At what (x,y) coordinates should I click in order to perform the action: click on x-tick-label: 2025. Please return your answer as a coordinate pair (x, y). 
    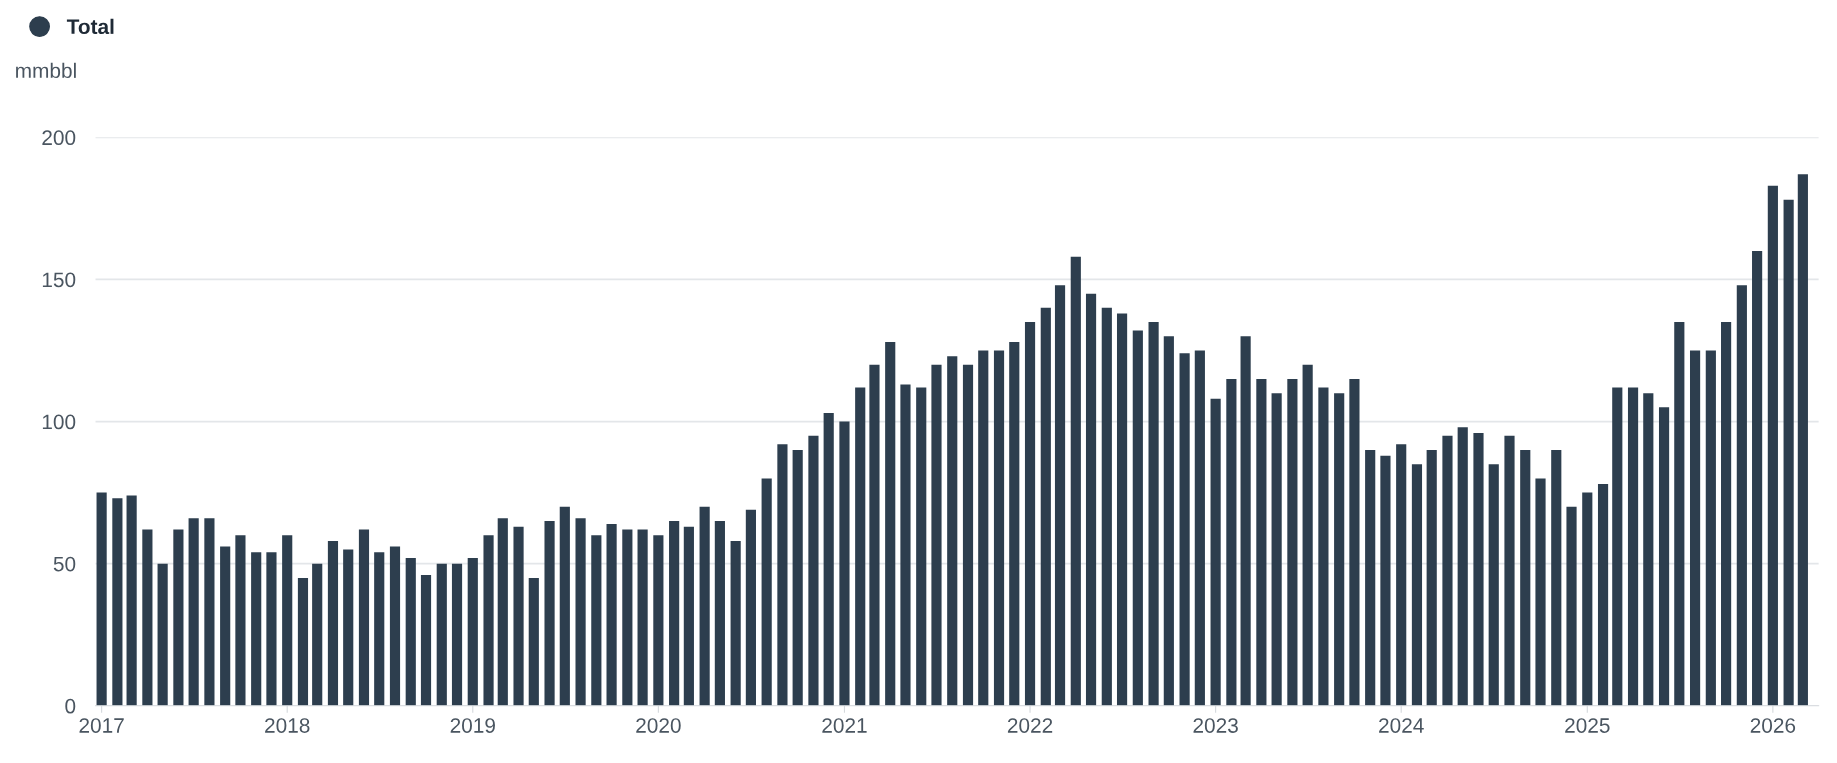
    Looking at the image, I should click on (1587, 725).